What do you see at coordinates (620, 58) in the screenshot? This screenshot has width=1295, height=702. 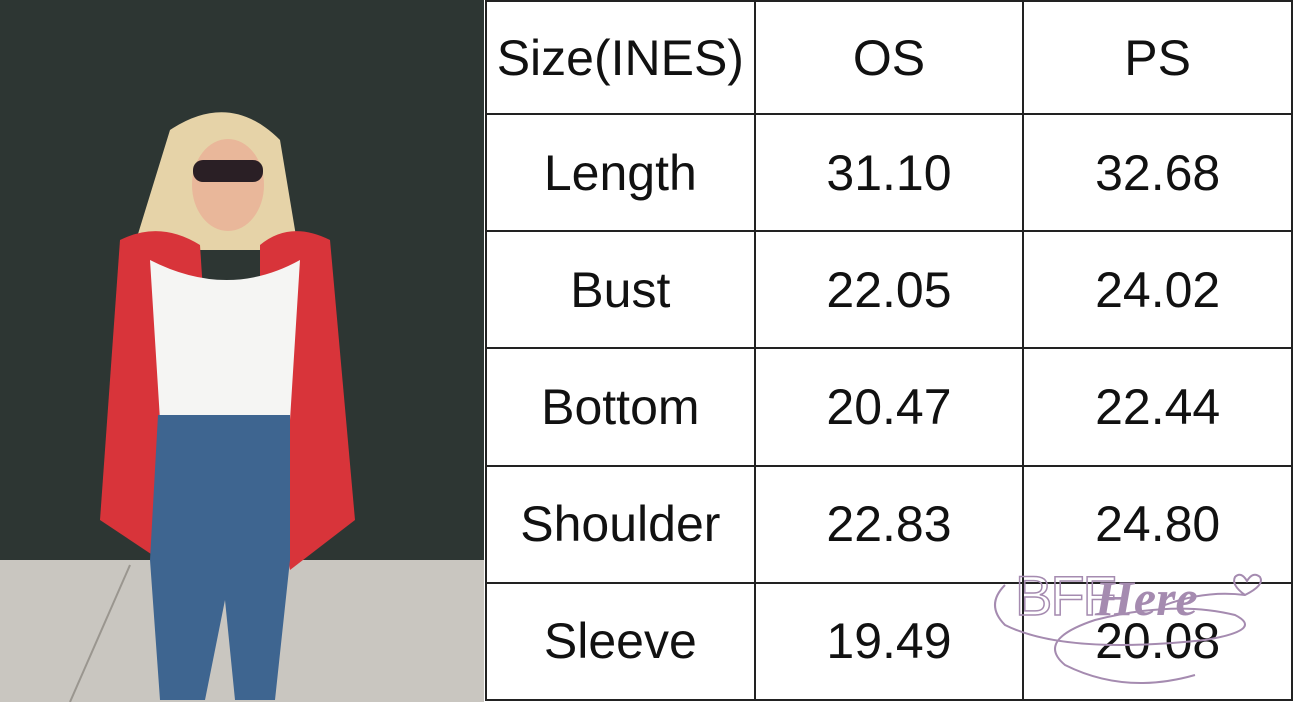 I see `header-size: Size(INES)` at bounding box center [620, 58].